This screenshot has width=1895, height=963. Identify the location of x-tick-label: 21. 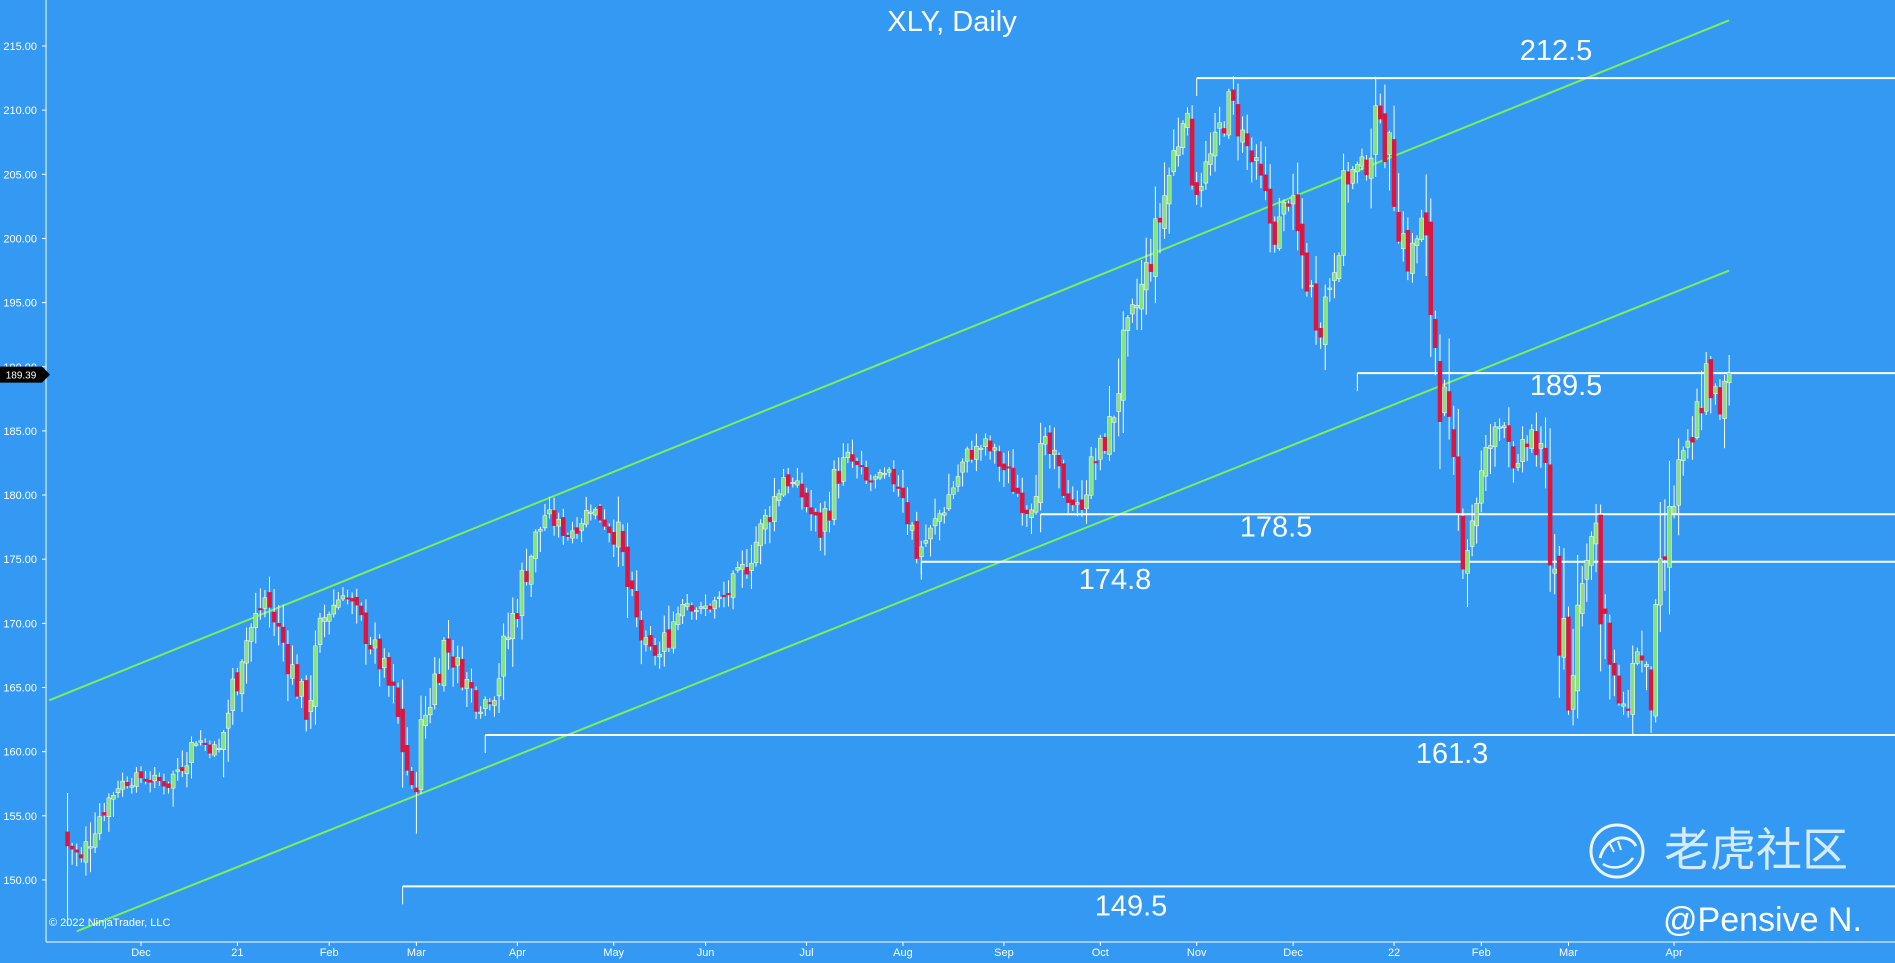
(237, 953).